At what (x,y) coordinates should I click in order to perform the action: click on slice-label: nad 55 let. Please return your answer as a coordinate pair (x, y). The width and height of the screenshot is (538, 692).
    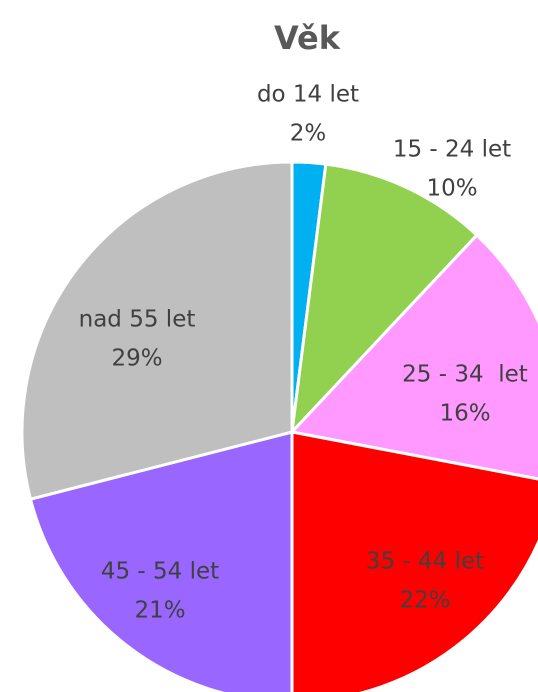
    Looking at the image, I should click on (137, 320).